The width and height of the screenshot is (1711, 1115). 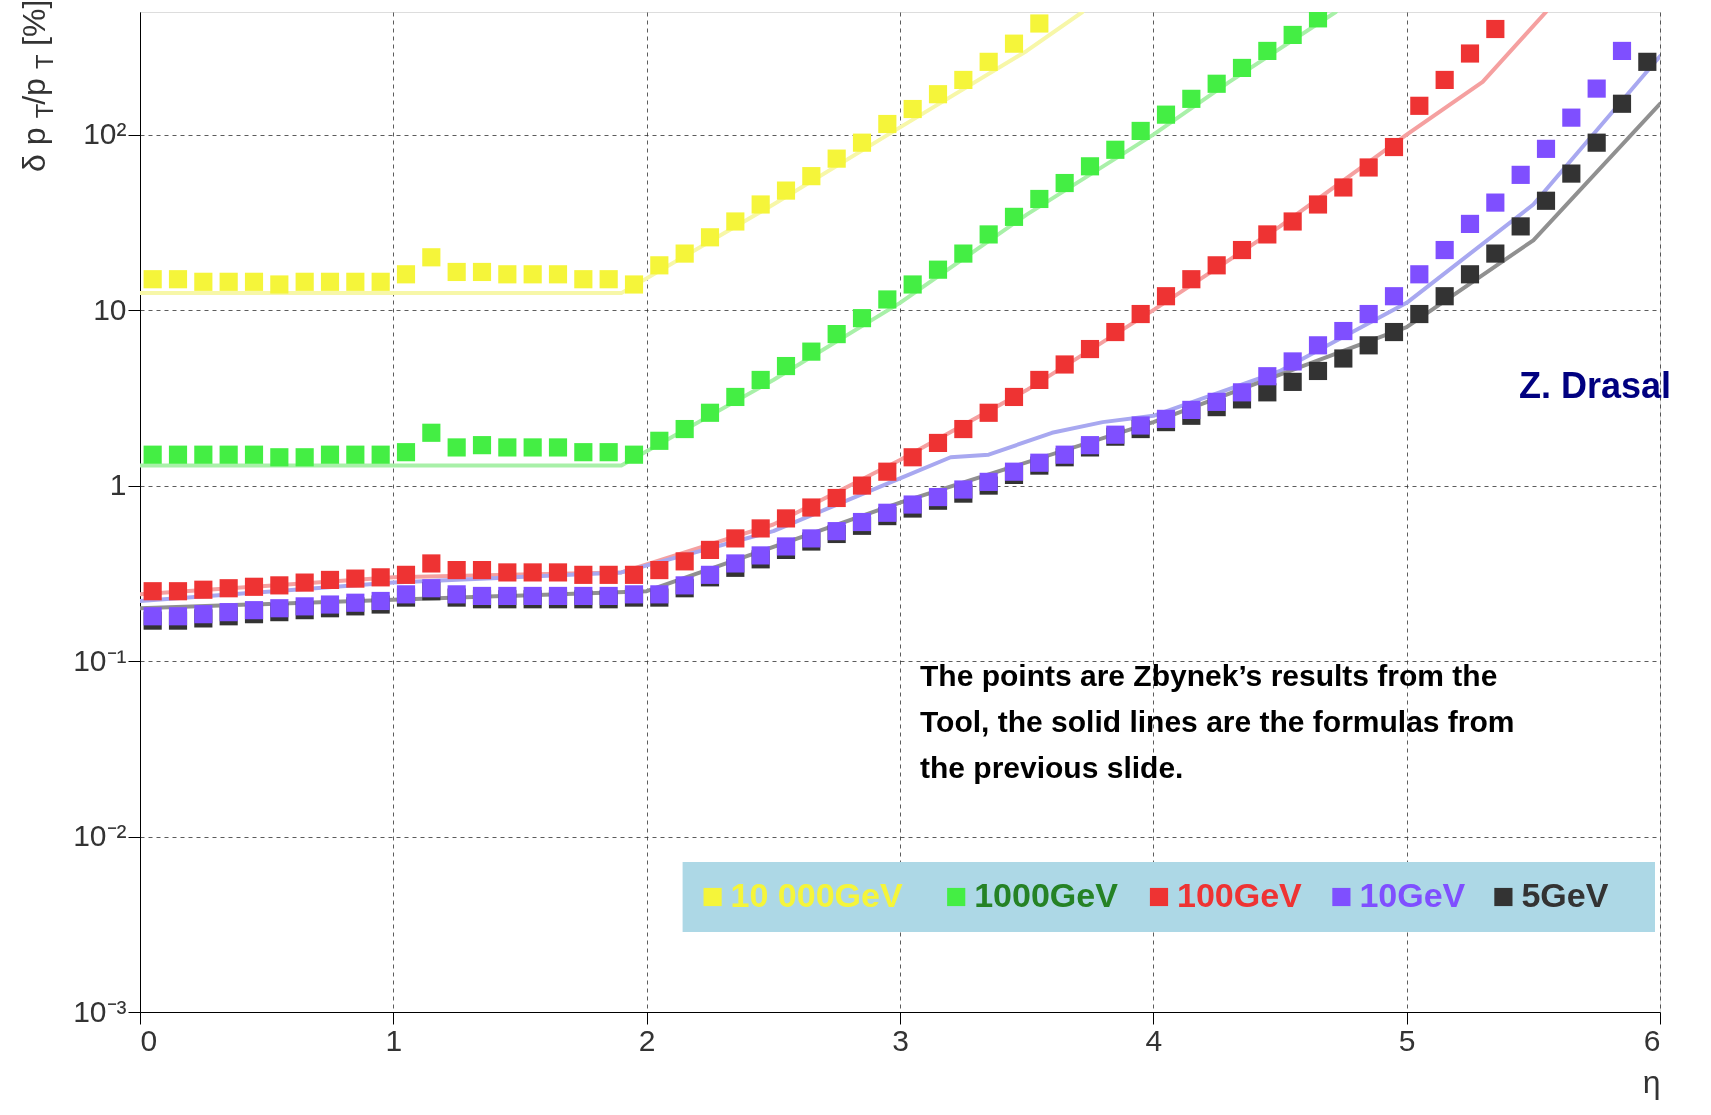 What do you see at coordinates (1407, 1040) in the screenshot?
I see `x-tick-label: 5` at bounding box center [1407, 1040].